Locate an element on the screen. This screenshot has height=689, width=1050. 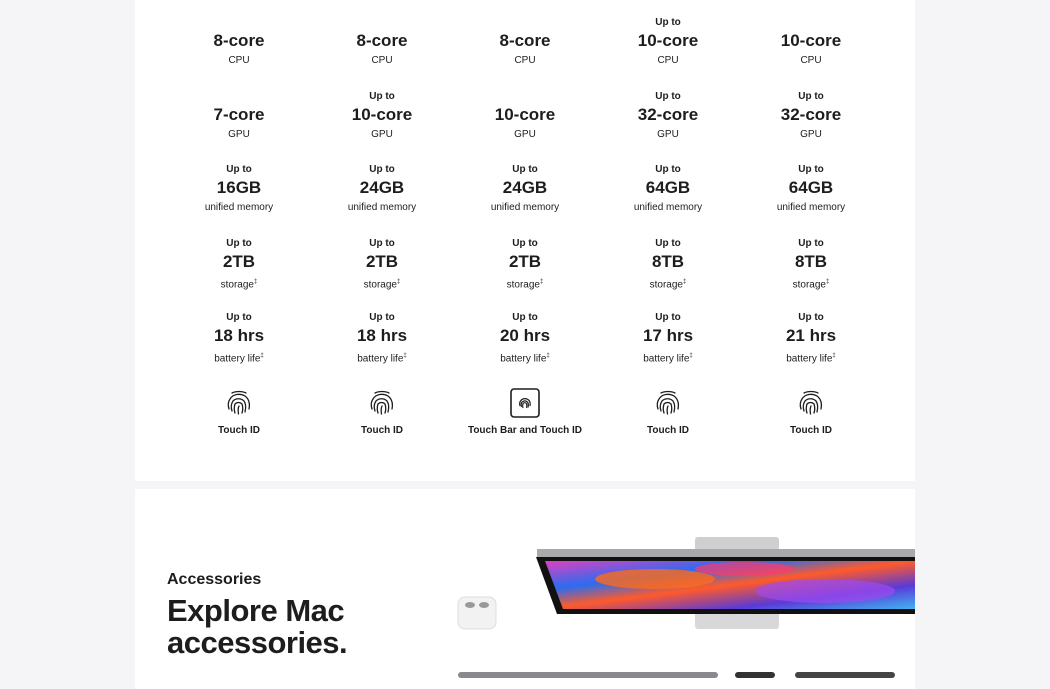
spec-value: 21 hrs is located at coordinates (811, 335).